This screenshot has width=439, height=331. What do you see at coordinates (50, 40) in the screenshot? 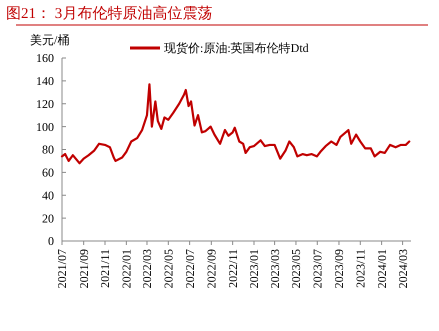
I see `y-axis-title: 美元/桶` at bounding box center [50, 40].